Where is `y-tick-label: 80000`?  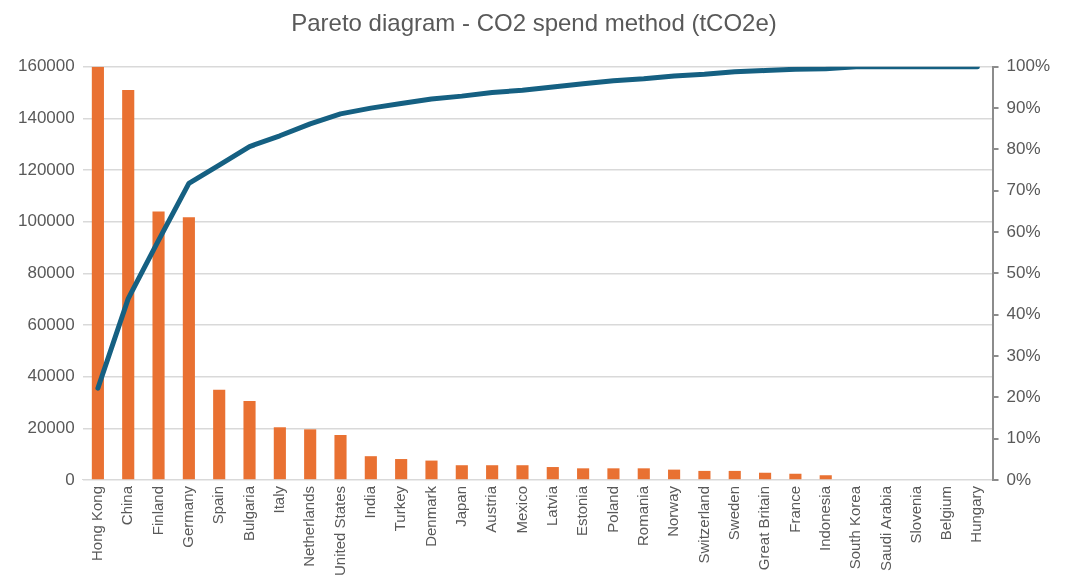 y-tick-label: 80000 is located at coordinates (51, 273).